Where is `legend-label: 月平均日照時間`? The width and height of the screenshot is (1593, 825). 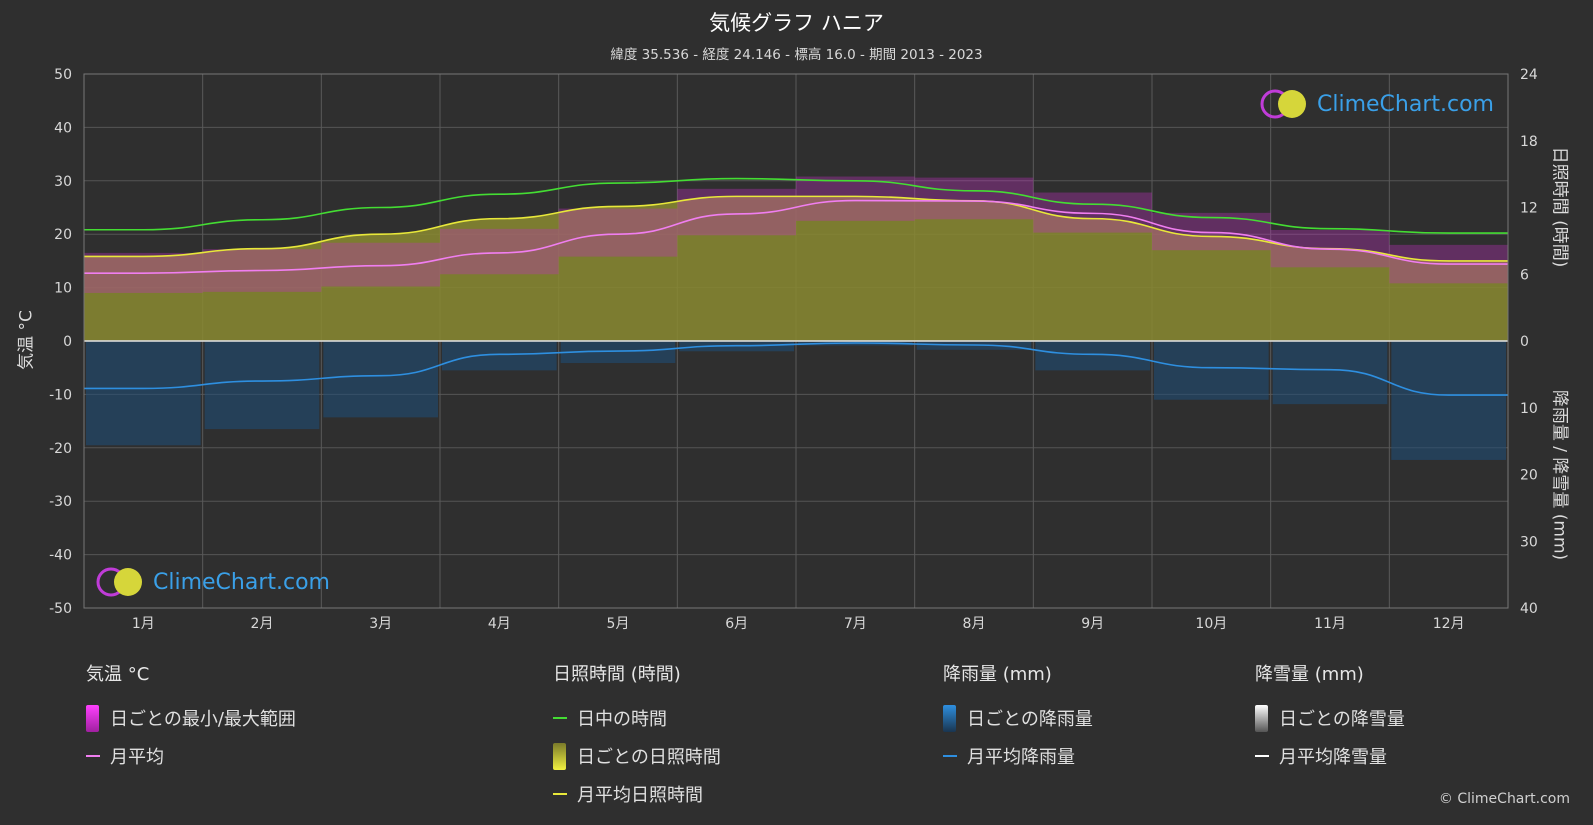
legend-label: 月平均日照時間 is located at coordinates (640, 795).